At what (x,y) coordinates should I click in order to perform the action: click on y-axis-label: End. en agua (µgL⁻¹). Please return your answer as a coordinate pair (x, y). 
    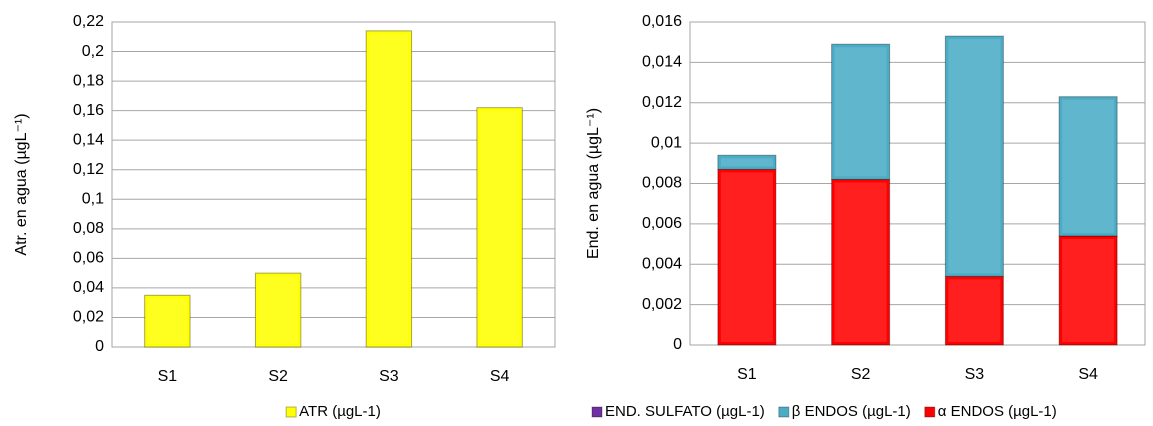
    Looking at the image, I should click on (593, 183).